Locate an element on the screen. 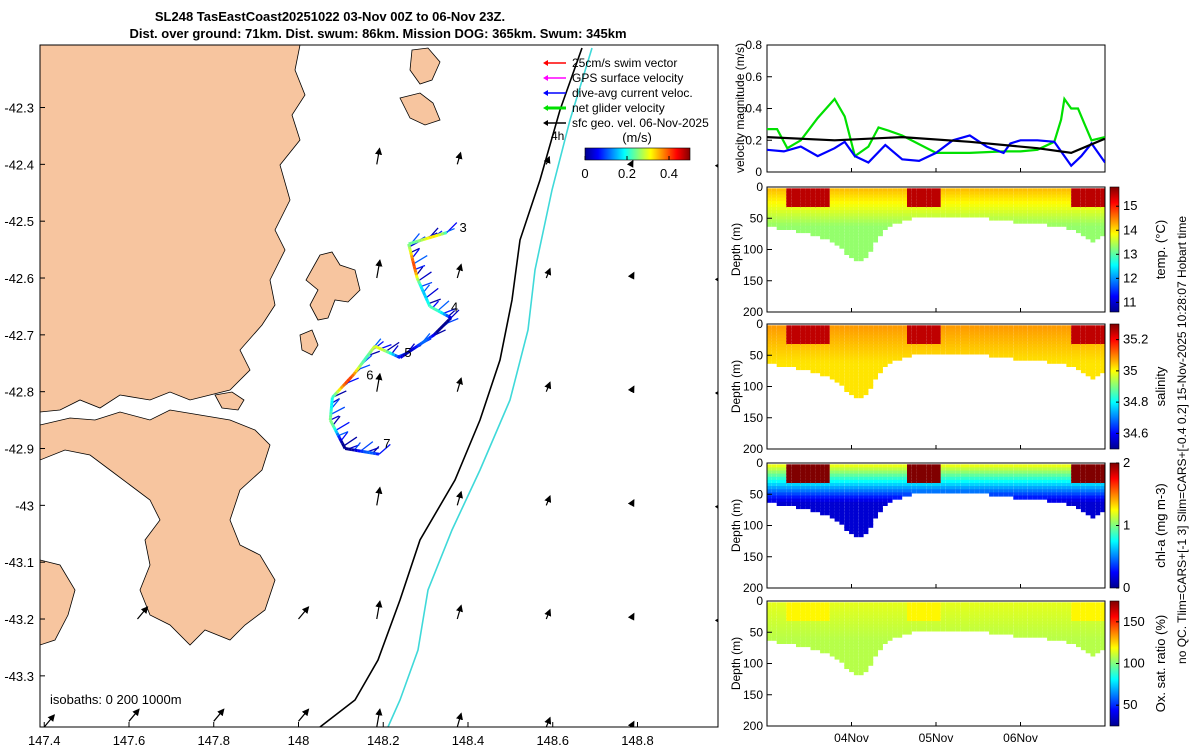 The height and width of the screenshot is (750, 1200). map-x-tick-label: 148.6 is located at coordinates (552, 740).